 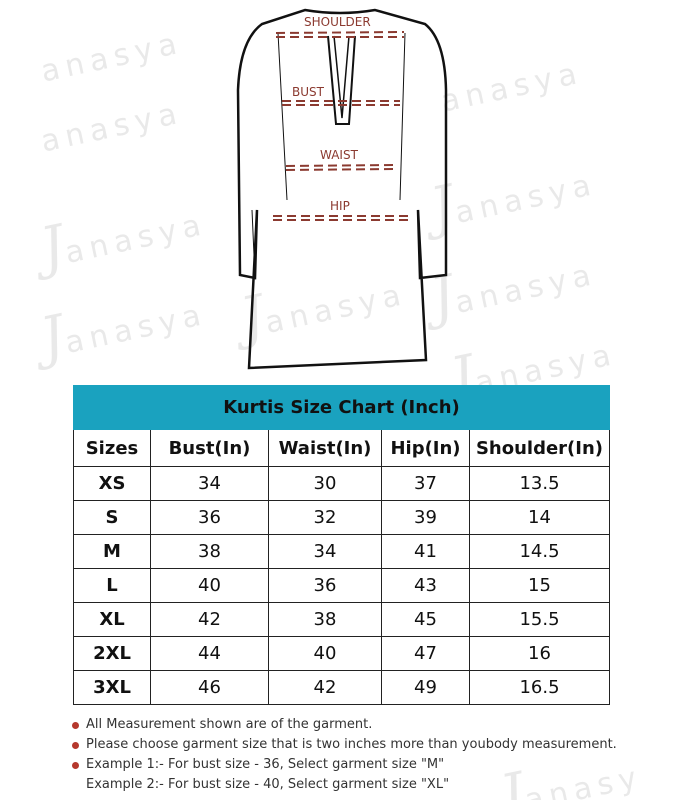 I want to click on table-title: Kurtis Size Chart (Inch), so click(x=341, y=407).